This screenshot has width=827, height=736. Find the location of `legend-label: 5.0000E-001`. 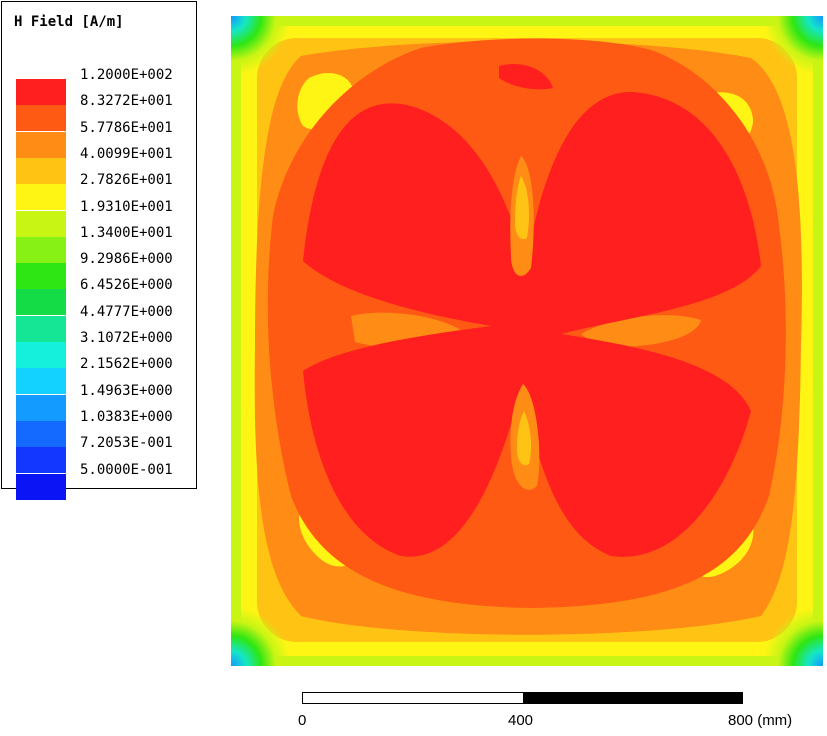

legend-label: 5.0000E-001 is located at coordinates (126, 469).